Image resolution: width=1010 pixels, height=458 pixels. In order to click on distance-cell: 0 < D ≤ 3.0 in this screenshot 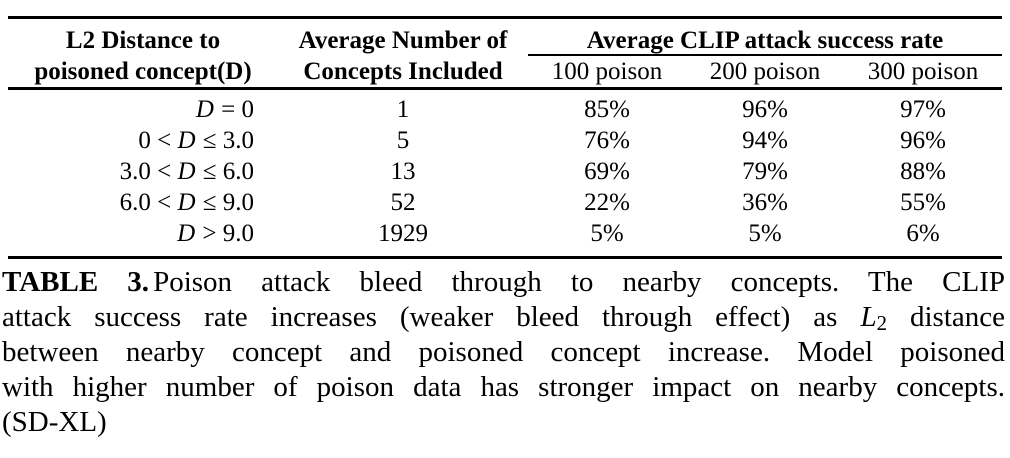, I will do `click(143, 140)`.